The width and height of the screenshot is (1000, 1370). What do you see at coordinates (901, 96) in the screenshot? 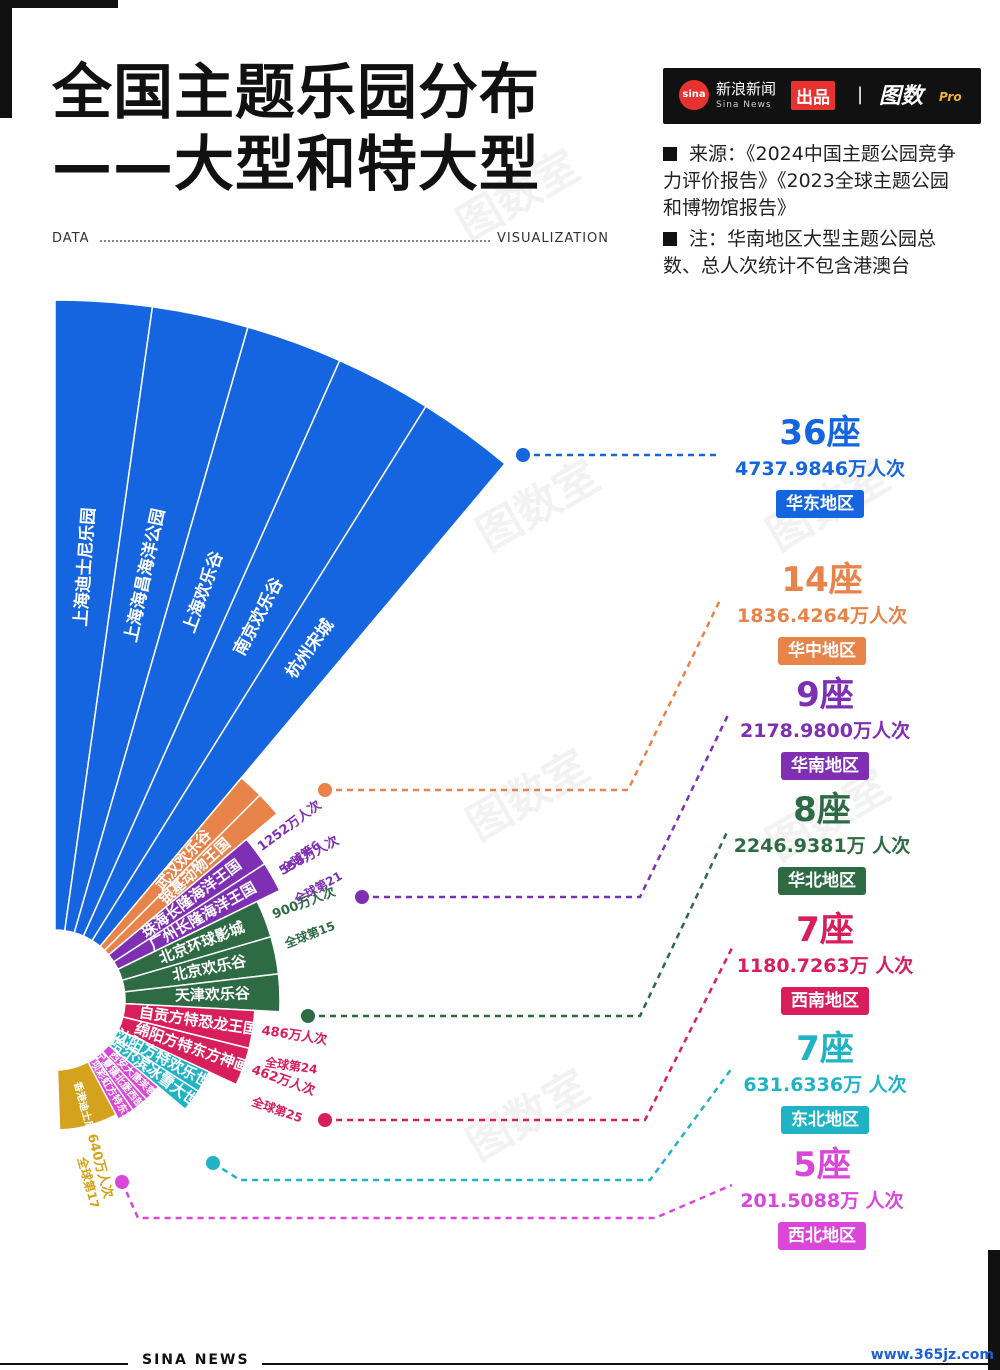
I see `tushu-logo: 图数` at bounding box center [901, 96].